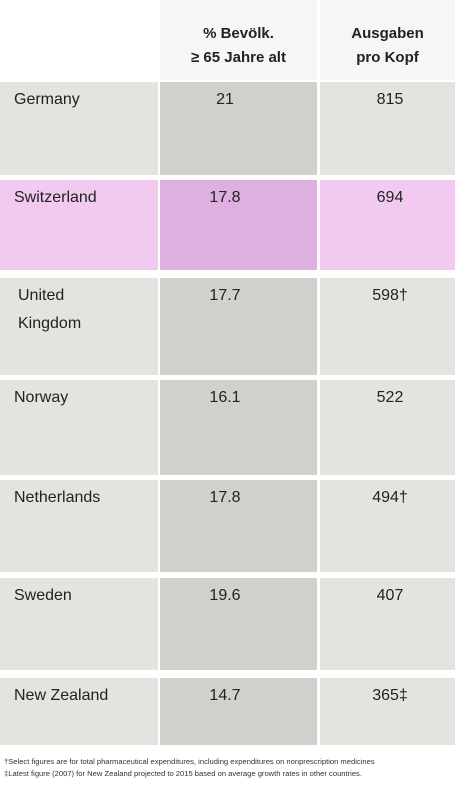 This screenshot has width=455, height=800. What do you see at coordinates (390, 295) in the screenshot?
I see `table-value: 598†` at bounding box center [390, 295].